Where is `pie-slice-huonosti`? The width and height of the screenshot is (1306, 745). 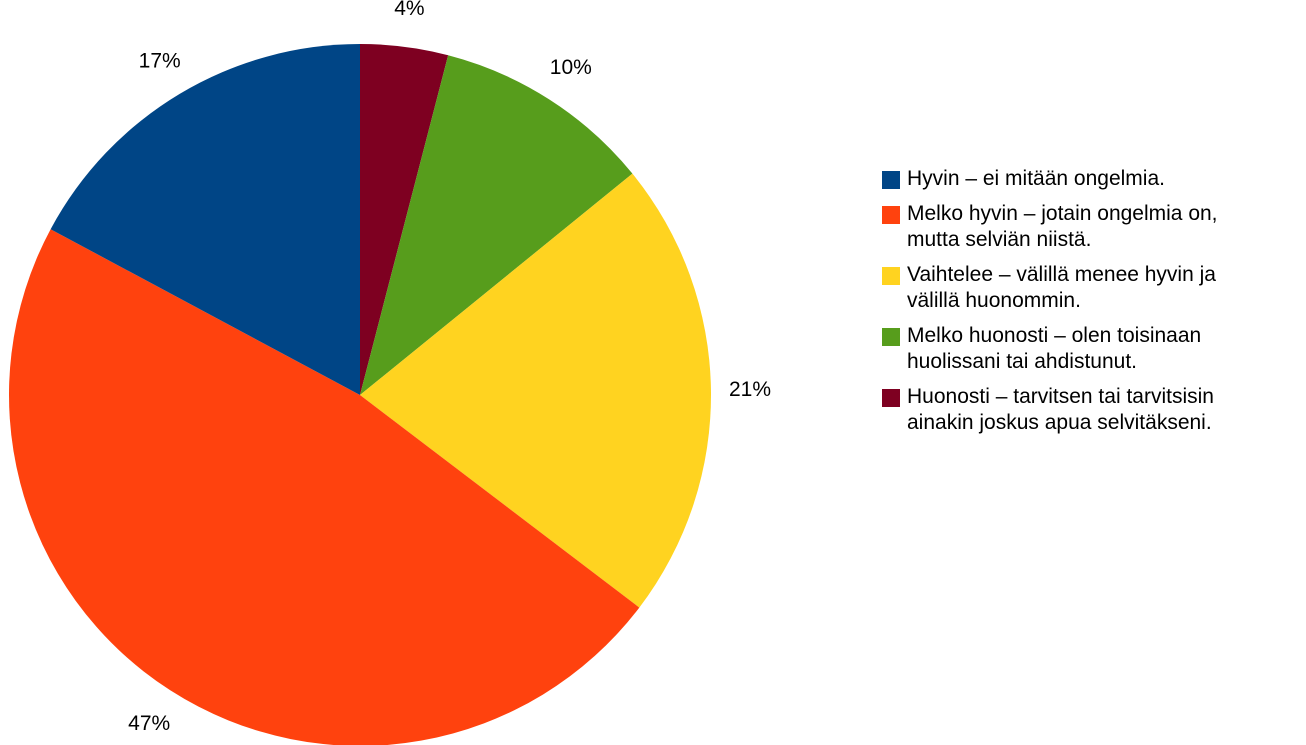
pie-slice-huonosti is located at coordinates (404, 219).